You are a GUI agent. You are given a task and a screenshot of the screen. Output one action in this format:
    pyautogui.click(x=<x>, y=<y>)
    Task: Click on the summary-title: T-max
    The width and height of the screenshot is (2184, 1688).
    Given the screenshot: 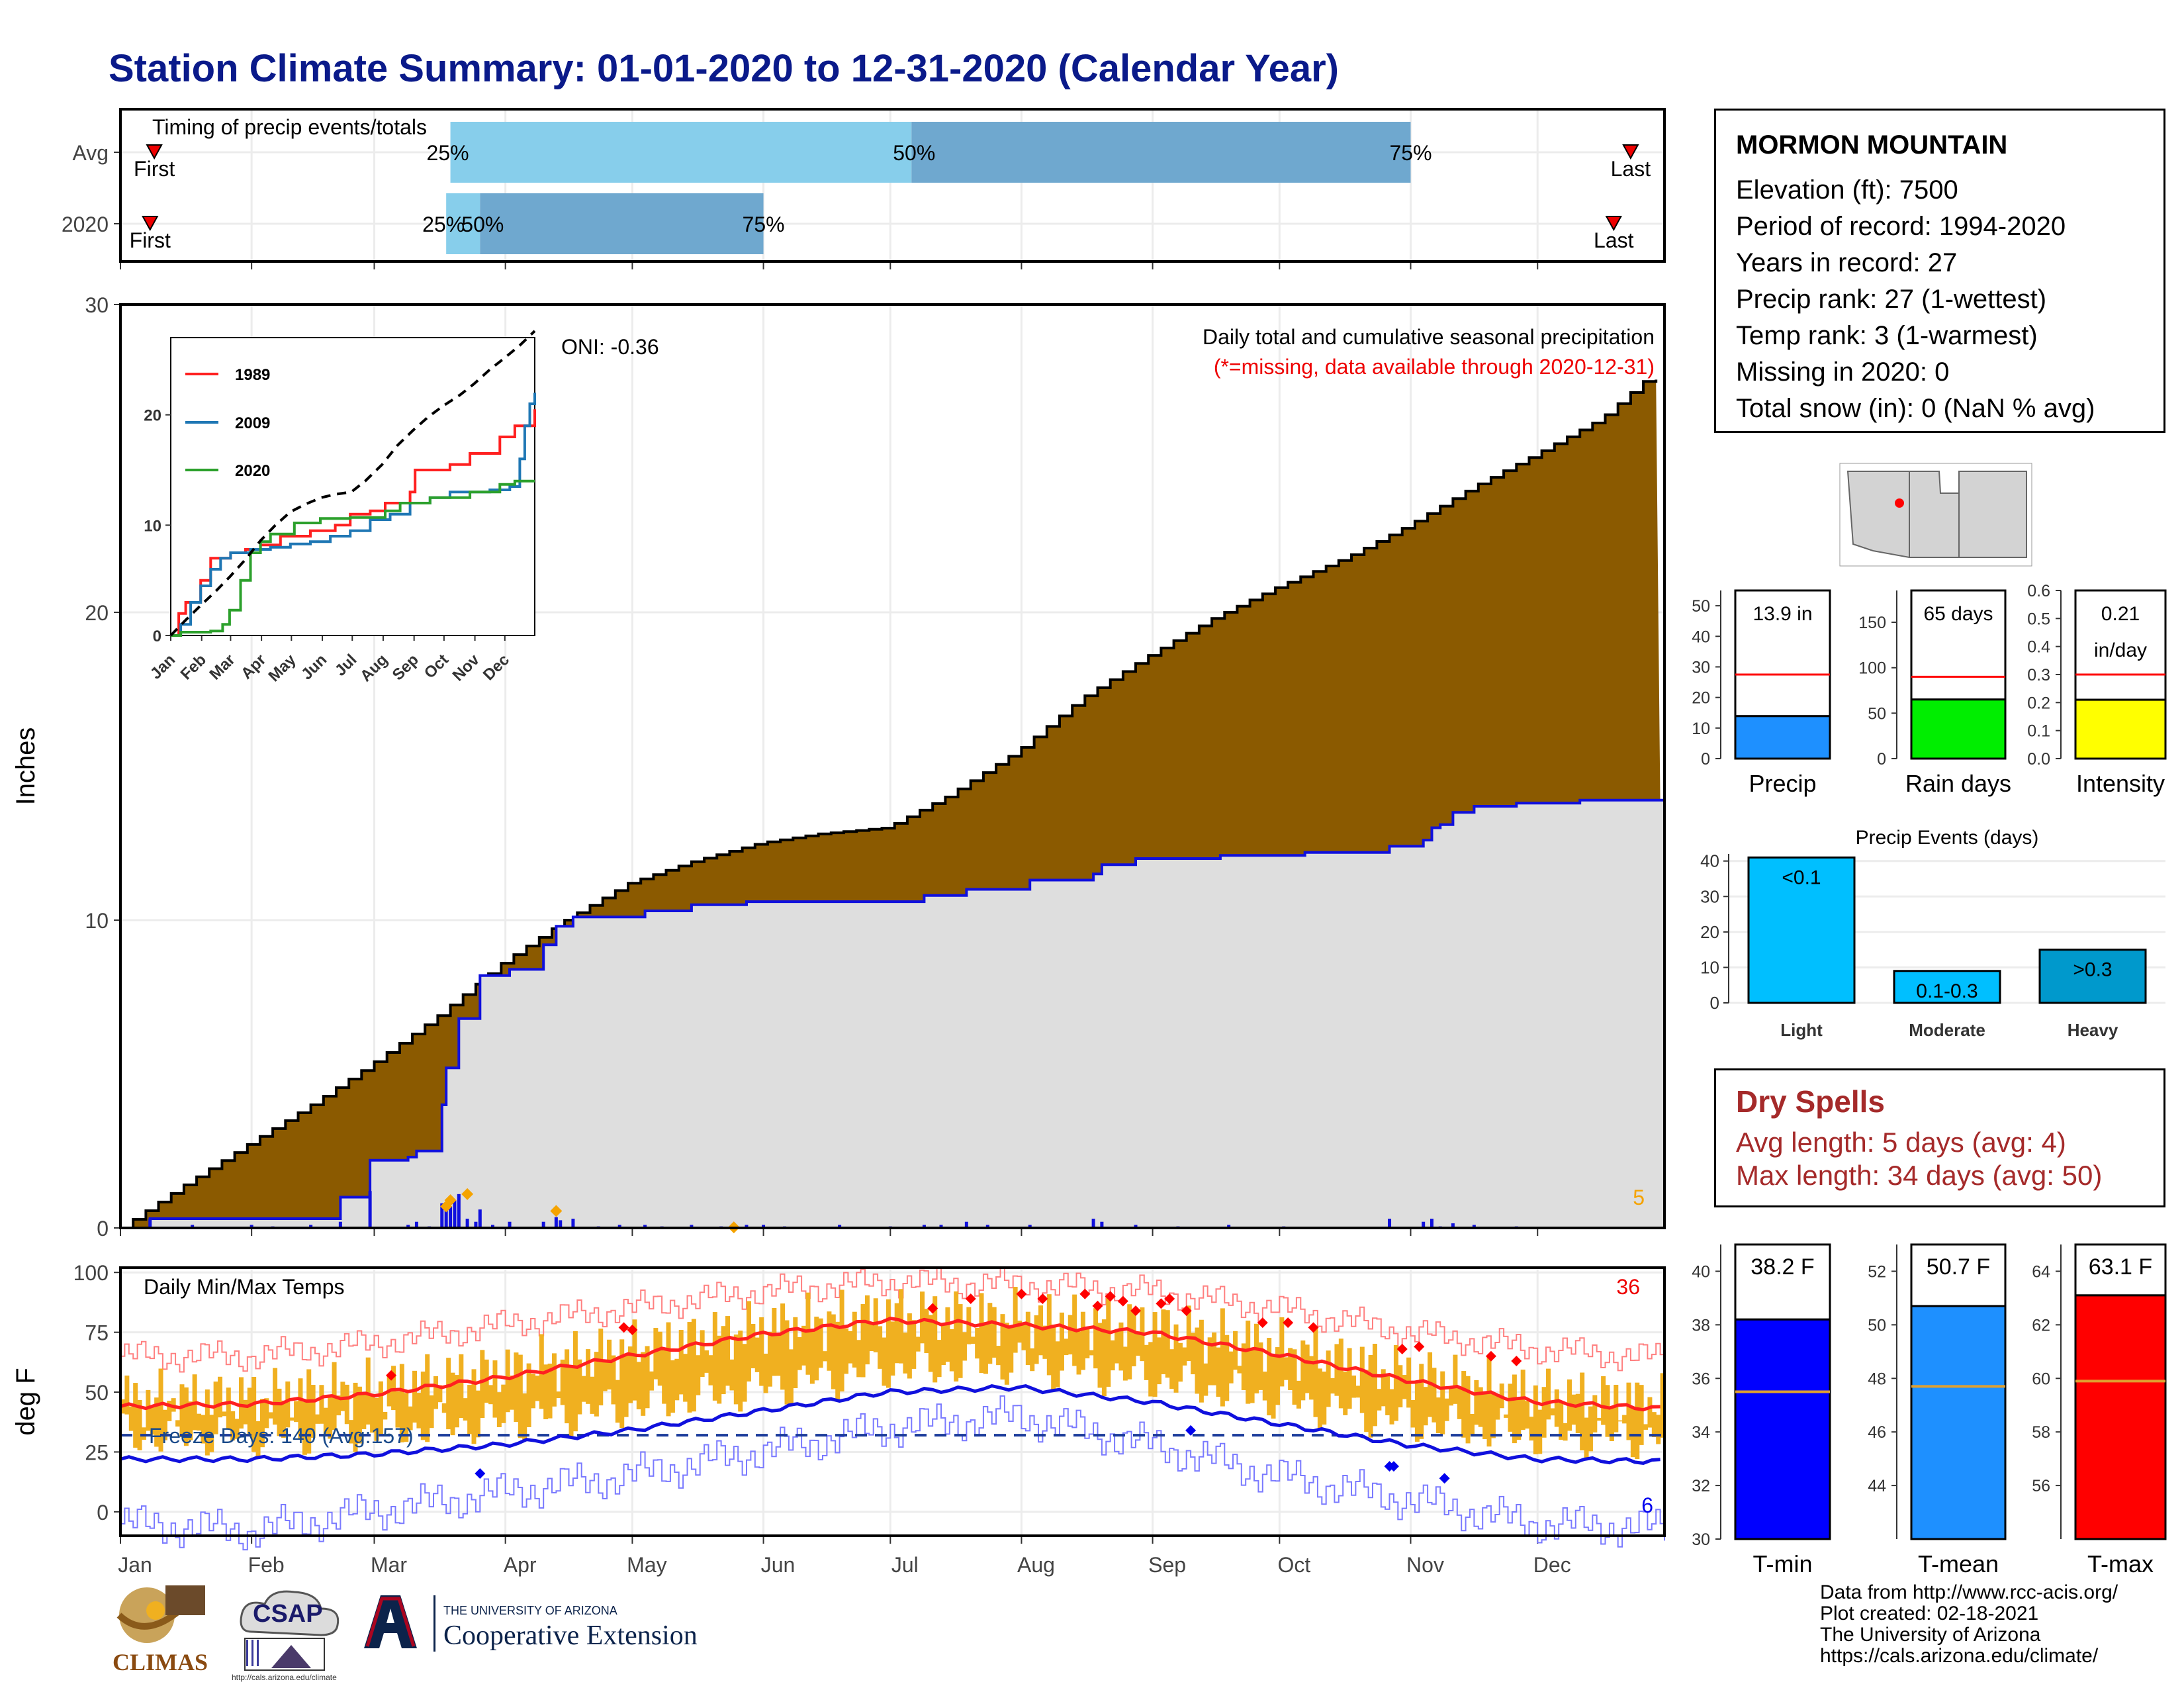 What is the action you would take?
    pyautogui.click(x=2120, y=1563)
    